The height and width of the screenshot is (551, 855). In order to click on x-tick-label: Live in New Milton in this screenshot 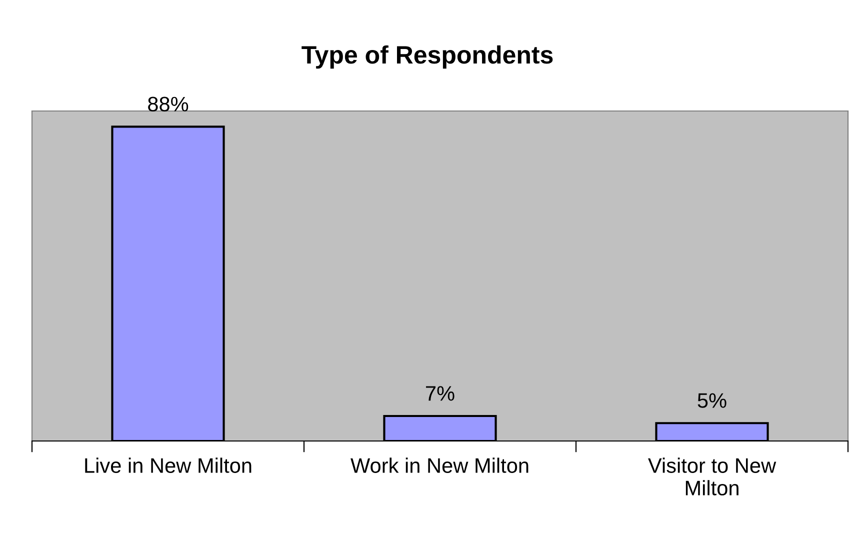, I will do `click(168, 465)`.